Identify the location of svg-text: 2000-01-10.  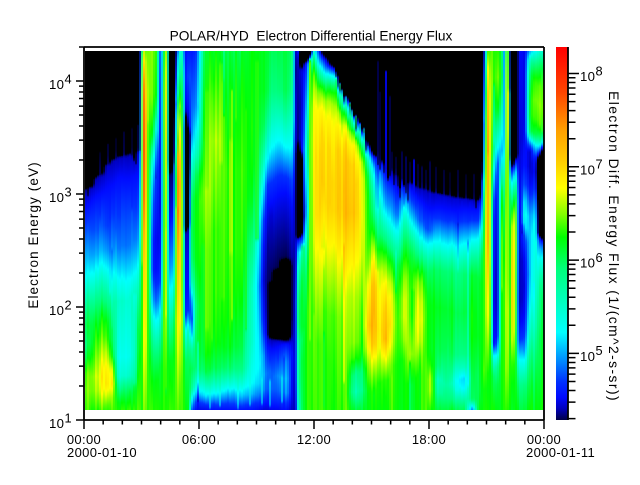
(102, 452).